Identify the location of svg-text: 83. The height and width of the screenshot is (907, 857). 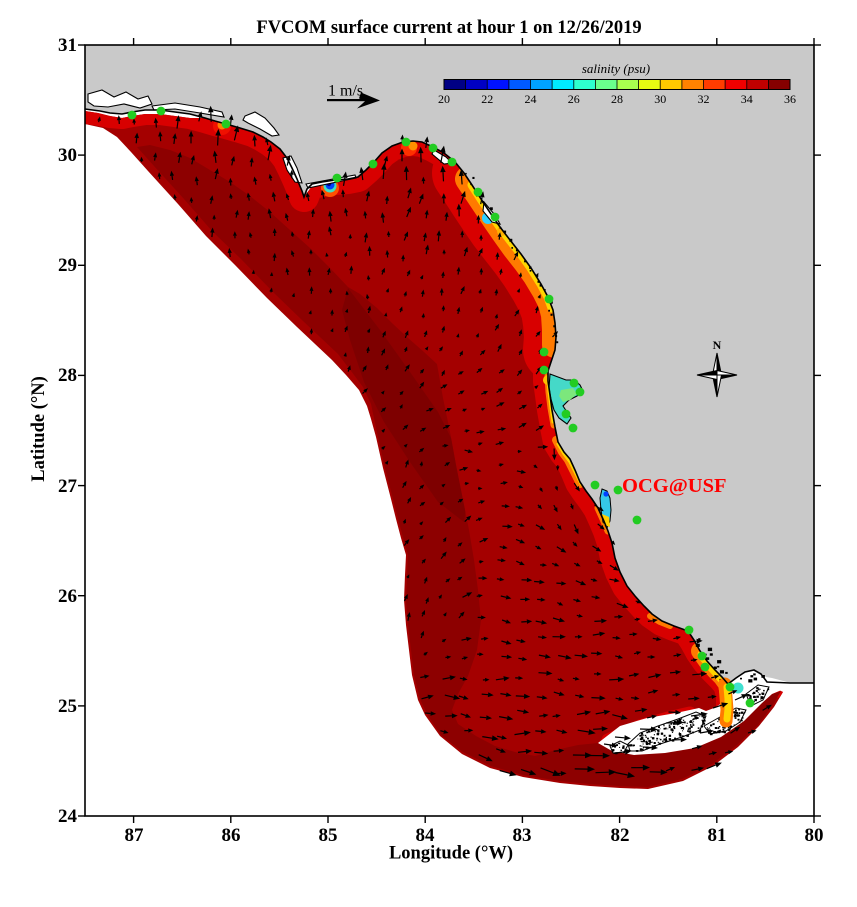
(522, 835).